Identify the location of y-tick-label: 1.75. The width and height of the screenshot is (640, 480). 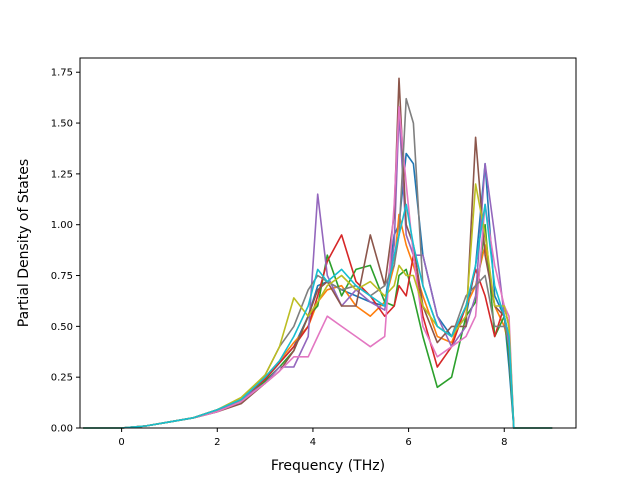
(62, 73).